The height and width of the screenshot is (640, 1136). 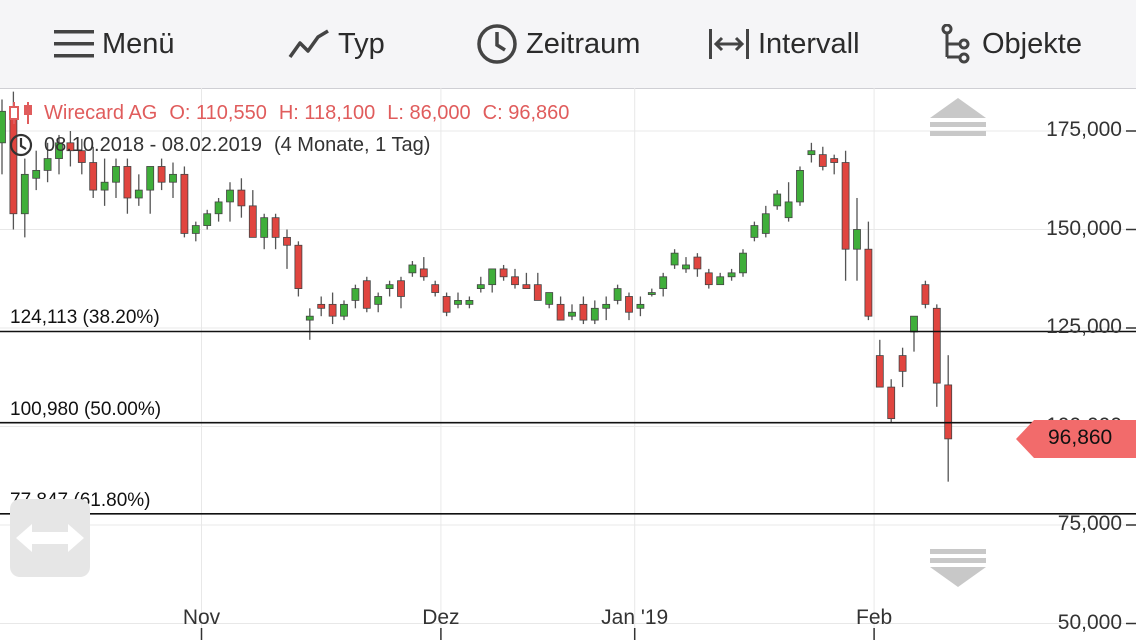 What do you see at coordinates (583, 43) in the screenshot?
I see `period-label: Zeitraum` at bounding box center [583, 43].